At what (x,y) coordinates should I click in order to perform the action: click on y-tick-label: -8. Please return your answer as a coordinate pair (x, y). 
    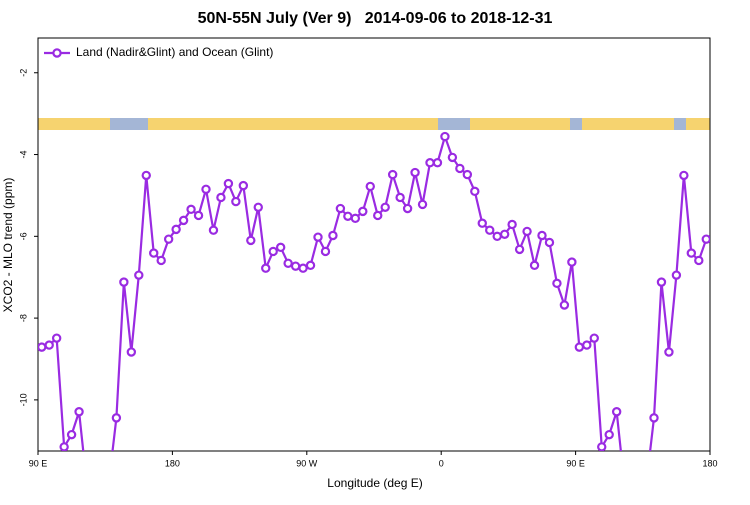
    Looking at the image, I should click on (23, 318).